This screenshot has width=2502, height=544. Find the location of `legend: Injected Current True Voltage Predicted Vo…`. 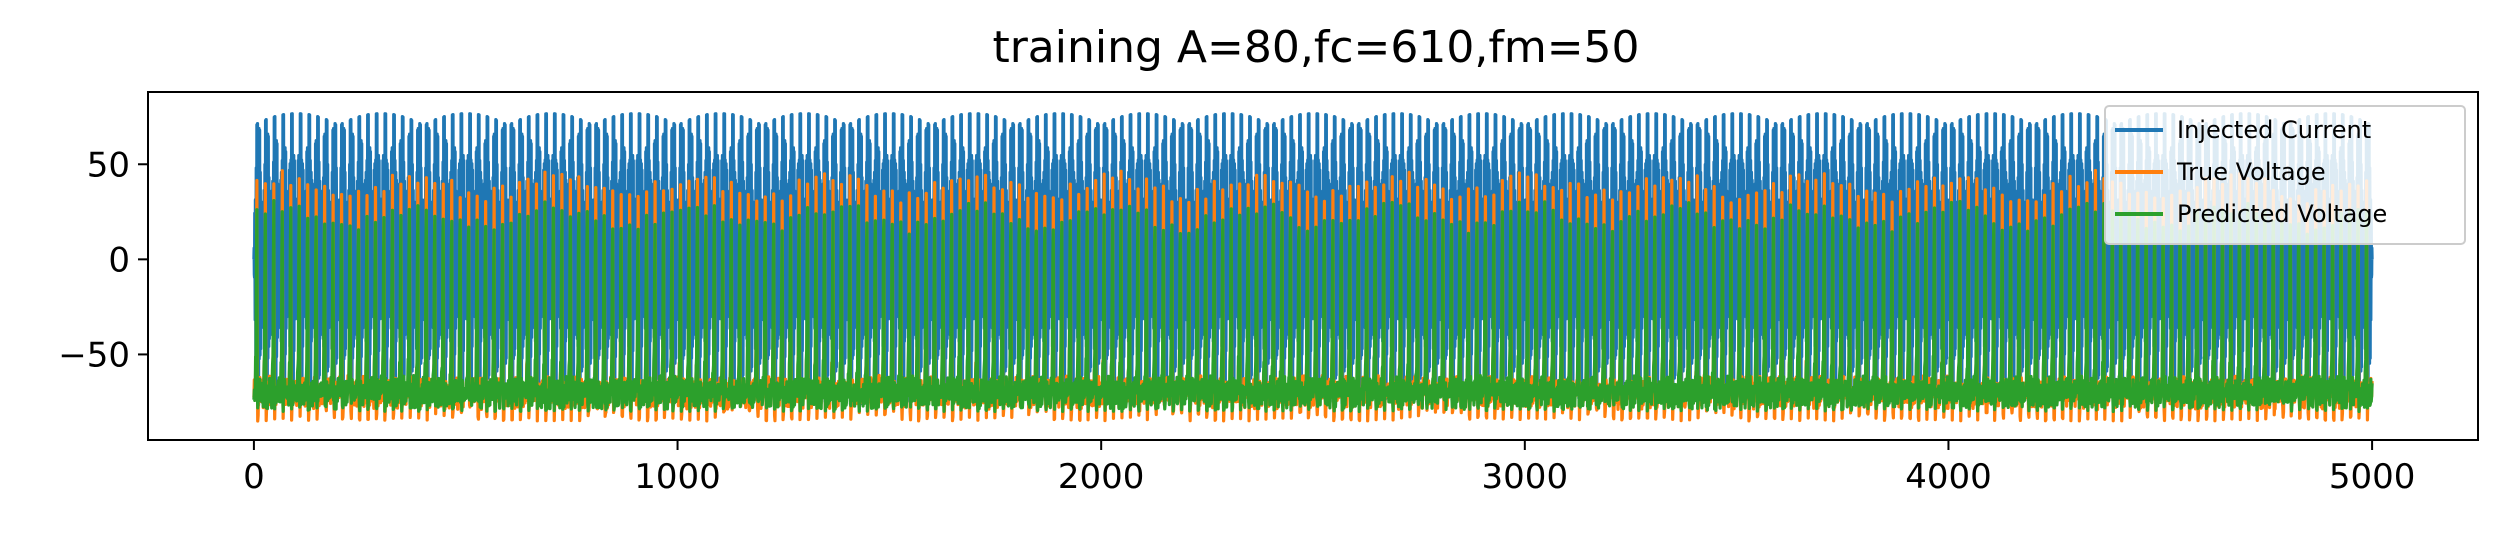

legend: Injected Current True Voltage Predicted Vo… is located at coordinates (2285, 175).